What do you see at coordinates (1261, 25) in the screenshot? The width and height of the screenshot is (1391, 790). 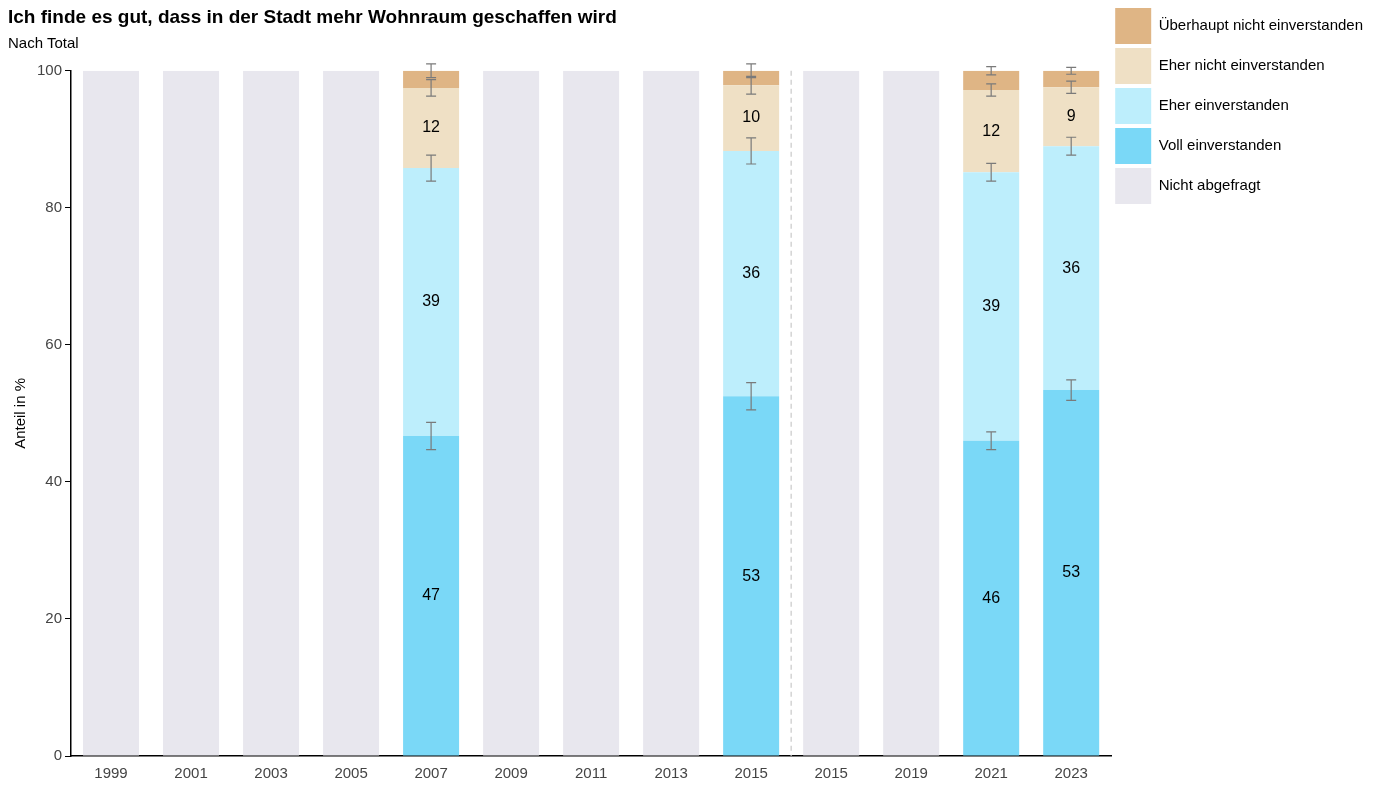 I see `legend-label: Überhaupt nicht einverstanden` at bounding box center [1261, 25].